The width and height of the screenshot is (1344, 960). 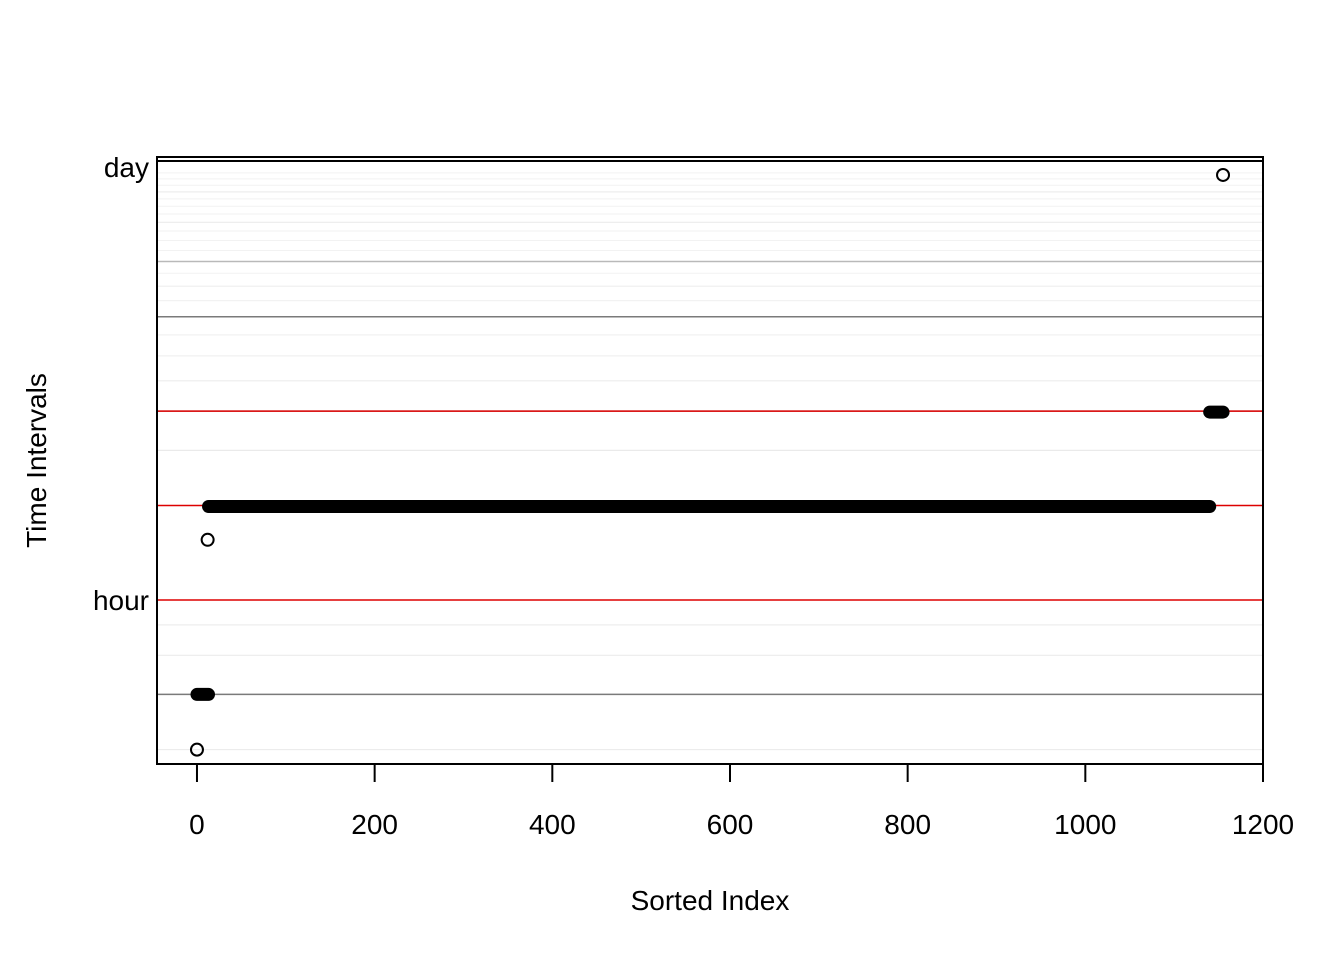 What do you see at coordinates (36, 460) in the screenshot?
I see `y-axis-title: Time Intervals` at bounding box center [36, 460].